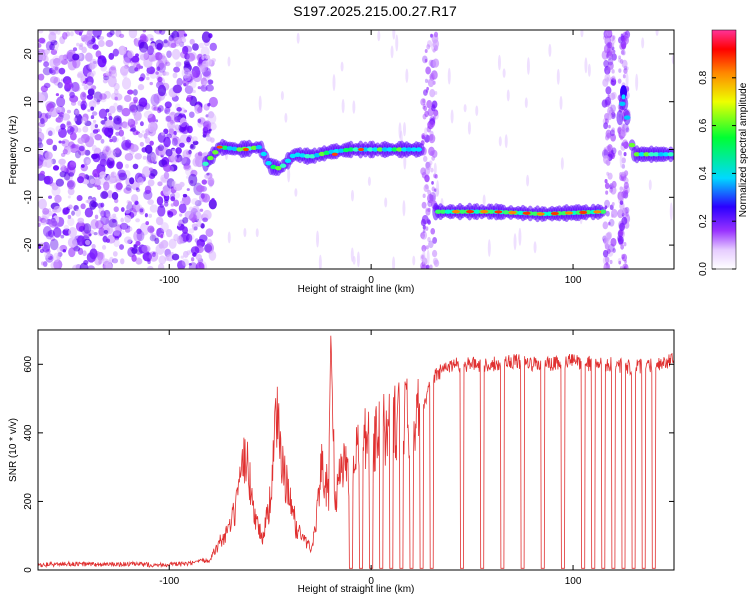  What do you see at coordinates (583, 212) in the screenshot?
I see `signal-hotspot` at bounding box center [583, 212].